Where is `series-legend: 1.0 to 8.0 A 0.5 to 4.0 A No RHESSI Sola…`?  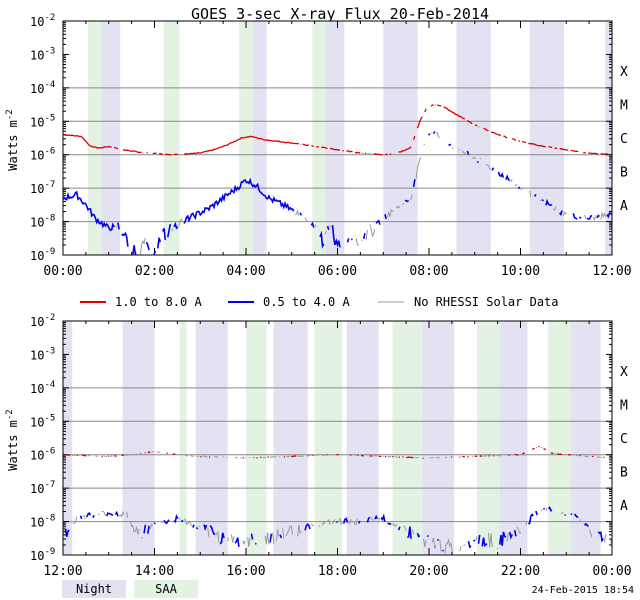
series-legend: 1.0 to 8.0 A 0.5 to 4.0 A No RHESSI Sola… is located at coordinates (319, 302).